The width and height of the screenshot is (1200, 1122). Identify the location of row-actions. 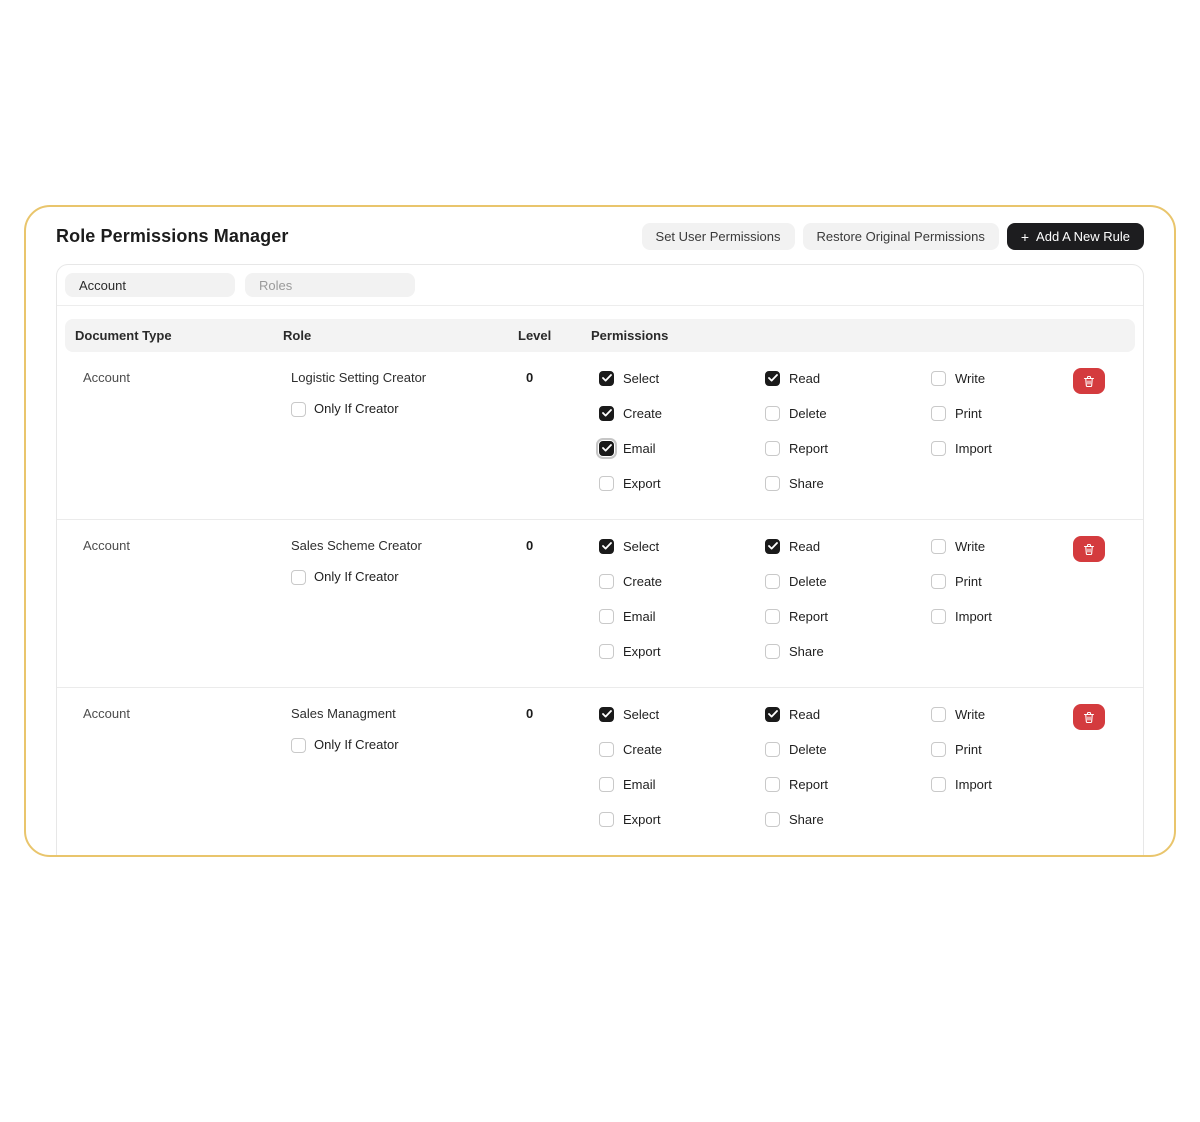
(1082, 766).